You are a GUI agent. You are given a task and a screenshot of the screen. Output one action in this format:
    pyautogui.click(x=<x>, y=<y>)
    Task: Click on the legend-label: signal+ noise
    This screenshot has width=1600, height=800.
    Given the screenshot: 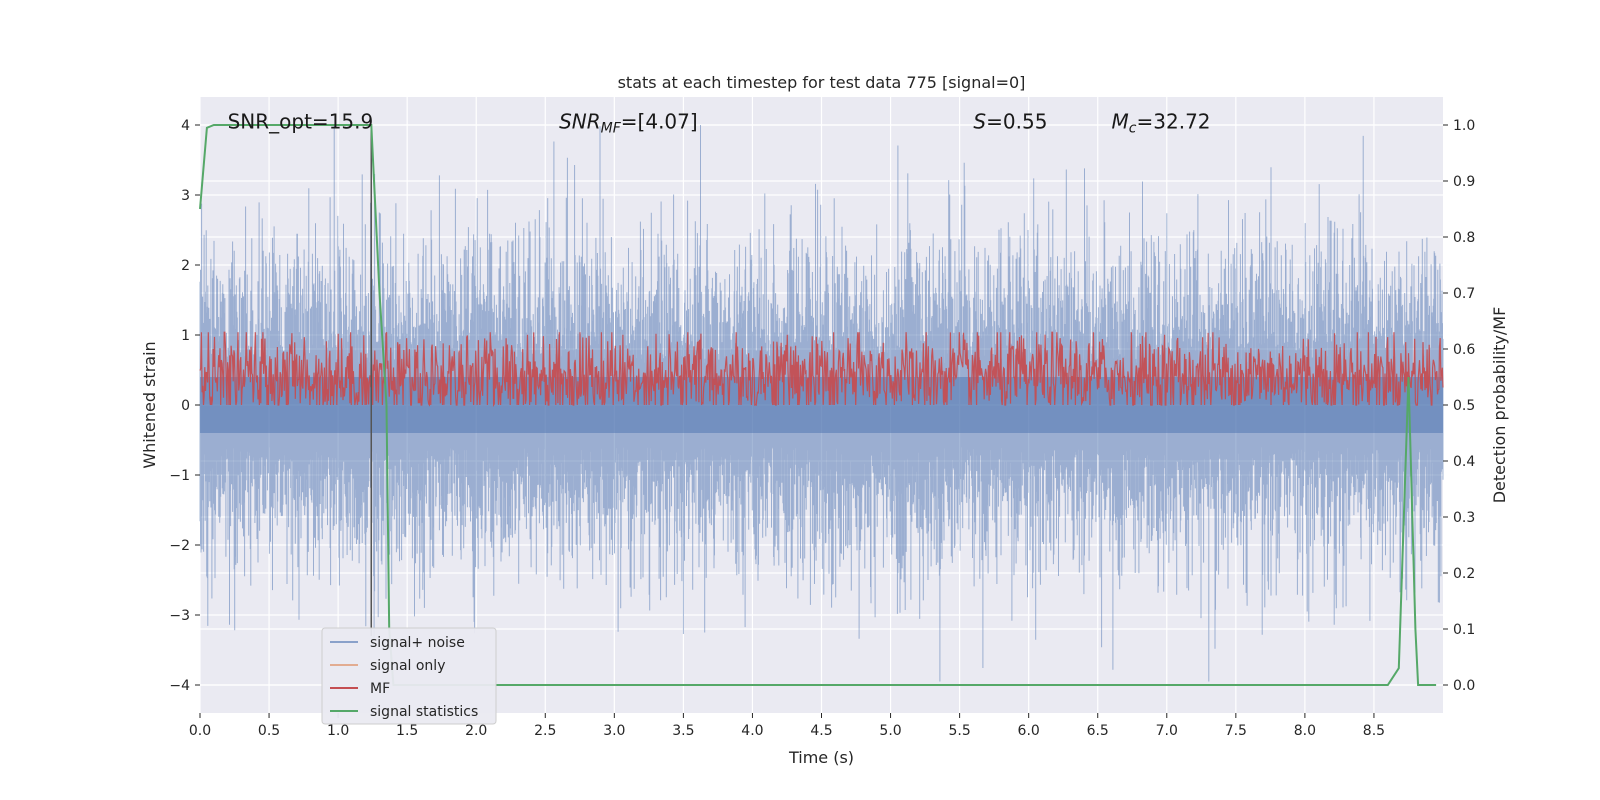 What is the action you would take?
    pyautogui.click(x=417, y=643)
    